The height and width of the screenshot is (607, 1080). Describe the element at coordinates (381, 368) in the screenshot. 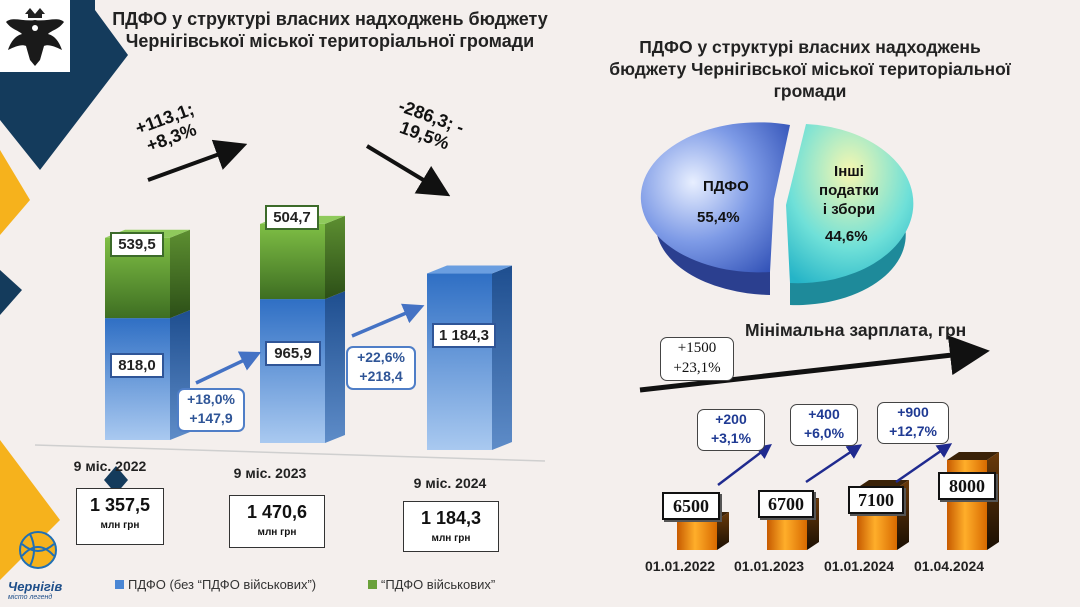

I see `blue-change-label-2: +22,6% +218,4` at that location.